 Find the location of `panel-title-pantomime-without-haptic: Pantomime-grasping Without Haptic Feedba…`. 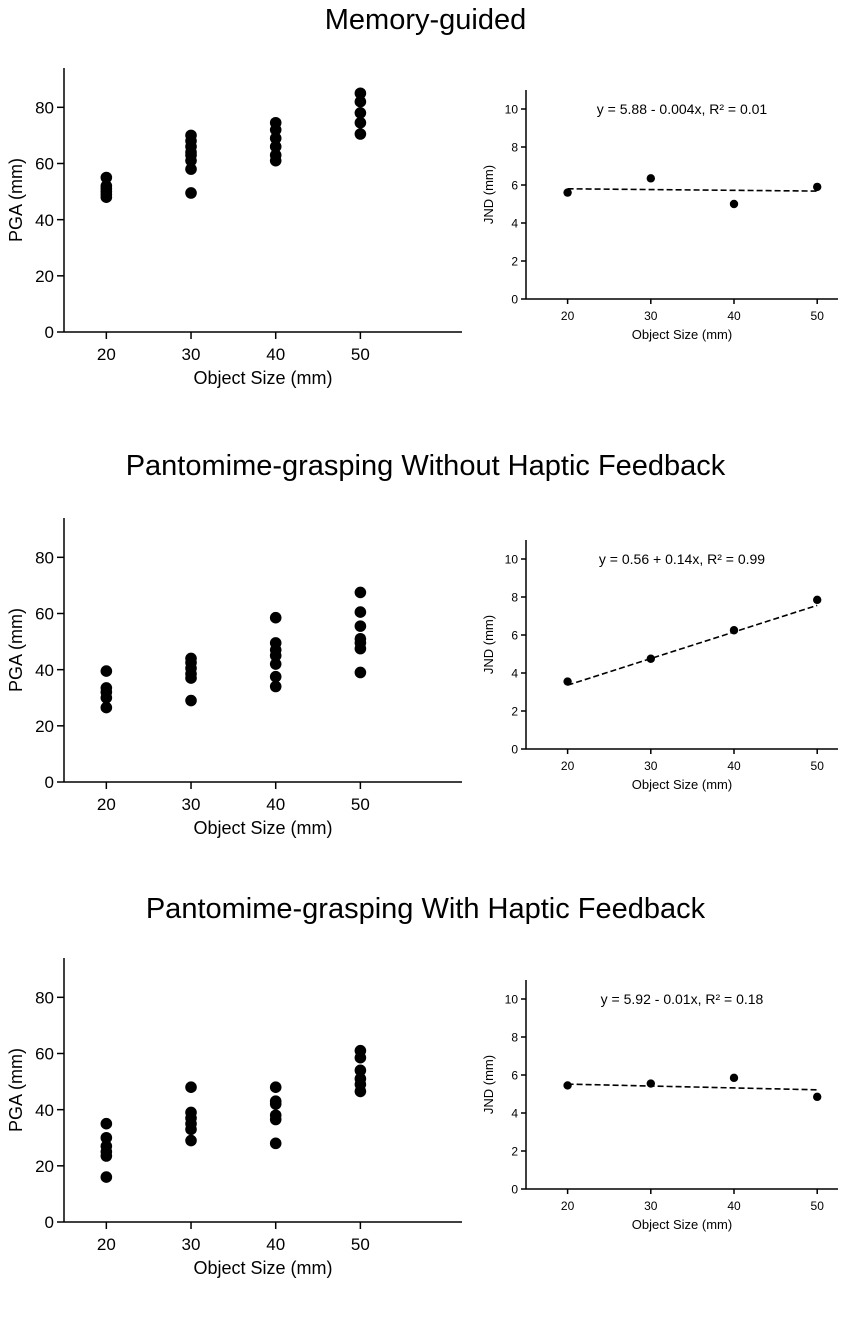

panel-title-pantomime-without-haptic: Pantomime-grasping Without Haptic Feedba… is located at coordinates (425, 466).